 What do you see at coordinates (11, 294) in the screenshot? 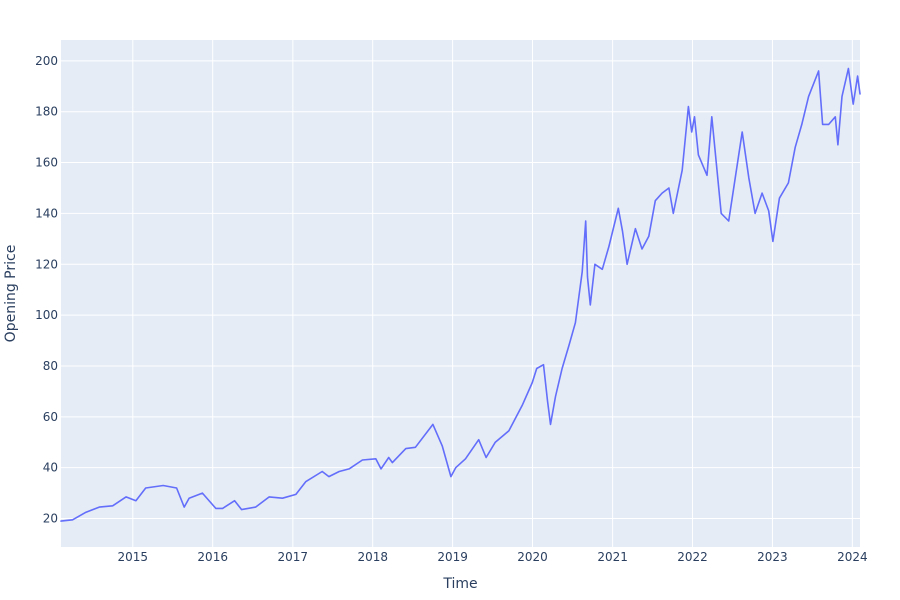
I see `y-axis-title: Opening Price` at bounding box center [11, 294].